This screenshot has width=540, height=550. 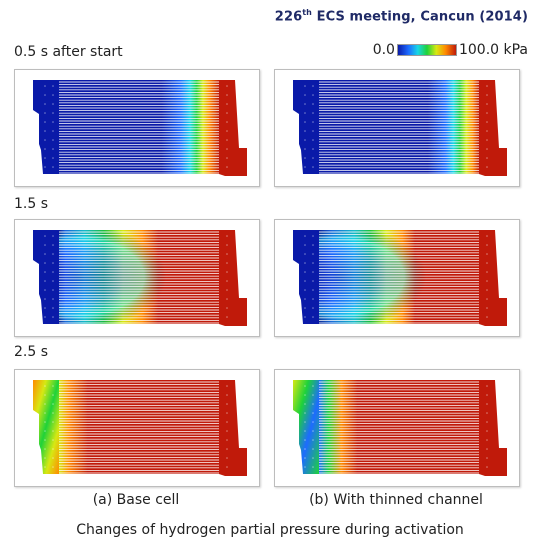 I want to click on caption-thinned-channel: (b) With thinned channel, so click(x=396, y=500).